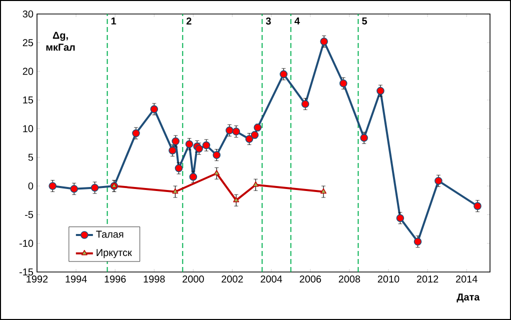 The height and width of the screenshot is (320, 511). What do you see at coordinates (76, 279) in the screenshot?
I see `x-tick-label: 1994` at bounding box center [76, 279].